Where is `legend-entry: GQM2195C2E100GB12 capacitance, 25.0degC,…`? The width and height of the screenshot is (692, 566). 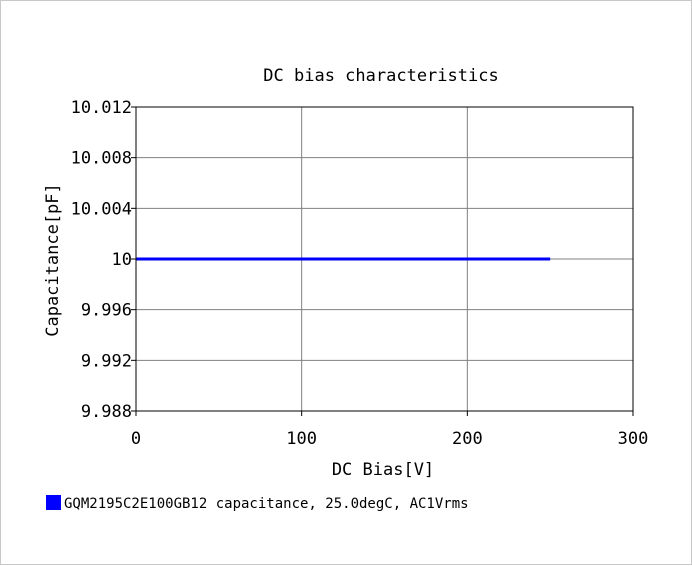 legend-entry: GQM2195C2E100GB12 capacitance, 25.0degC,… is located at coordinates (266, 504).